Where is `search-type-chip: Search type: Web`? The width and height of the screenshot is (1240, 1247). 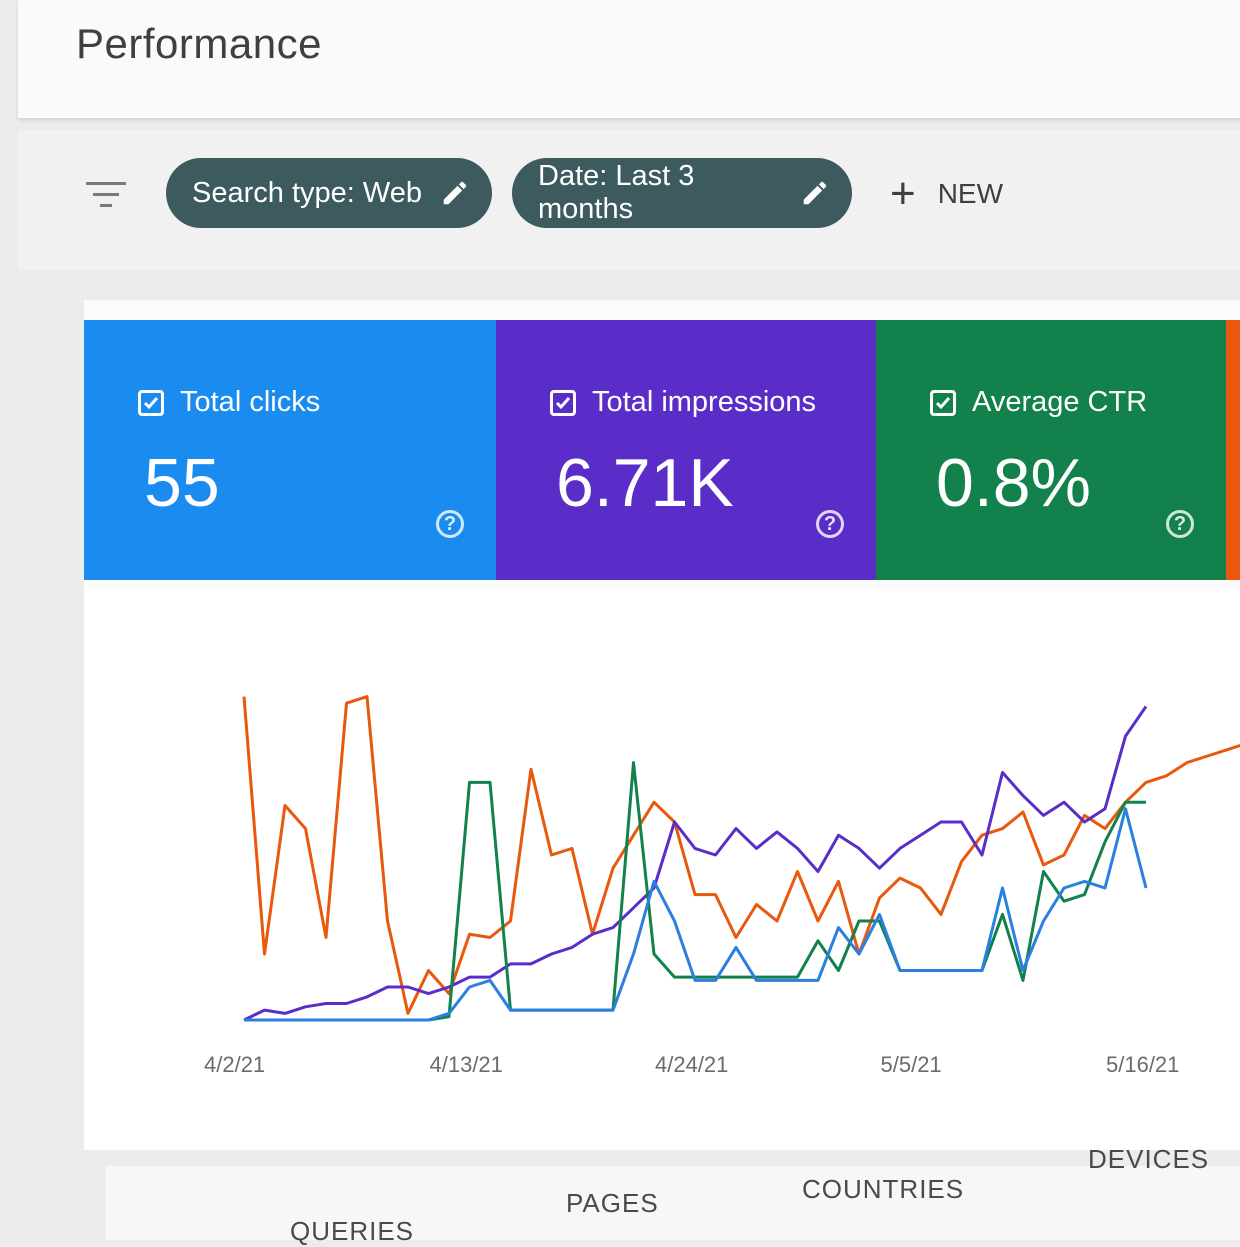
search-type-chip: Search type: Web is located at coordinates (329, 193).